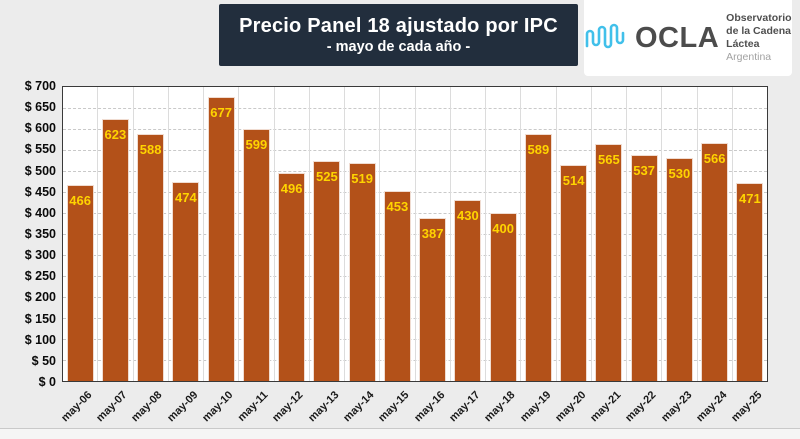 The image size is (800, 439). Describe the element at coordinates (749, 57) in the screenshot. I see `ocla-tagline-line3: Argentina` at that location.